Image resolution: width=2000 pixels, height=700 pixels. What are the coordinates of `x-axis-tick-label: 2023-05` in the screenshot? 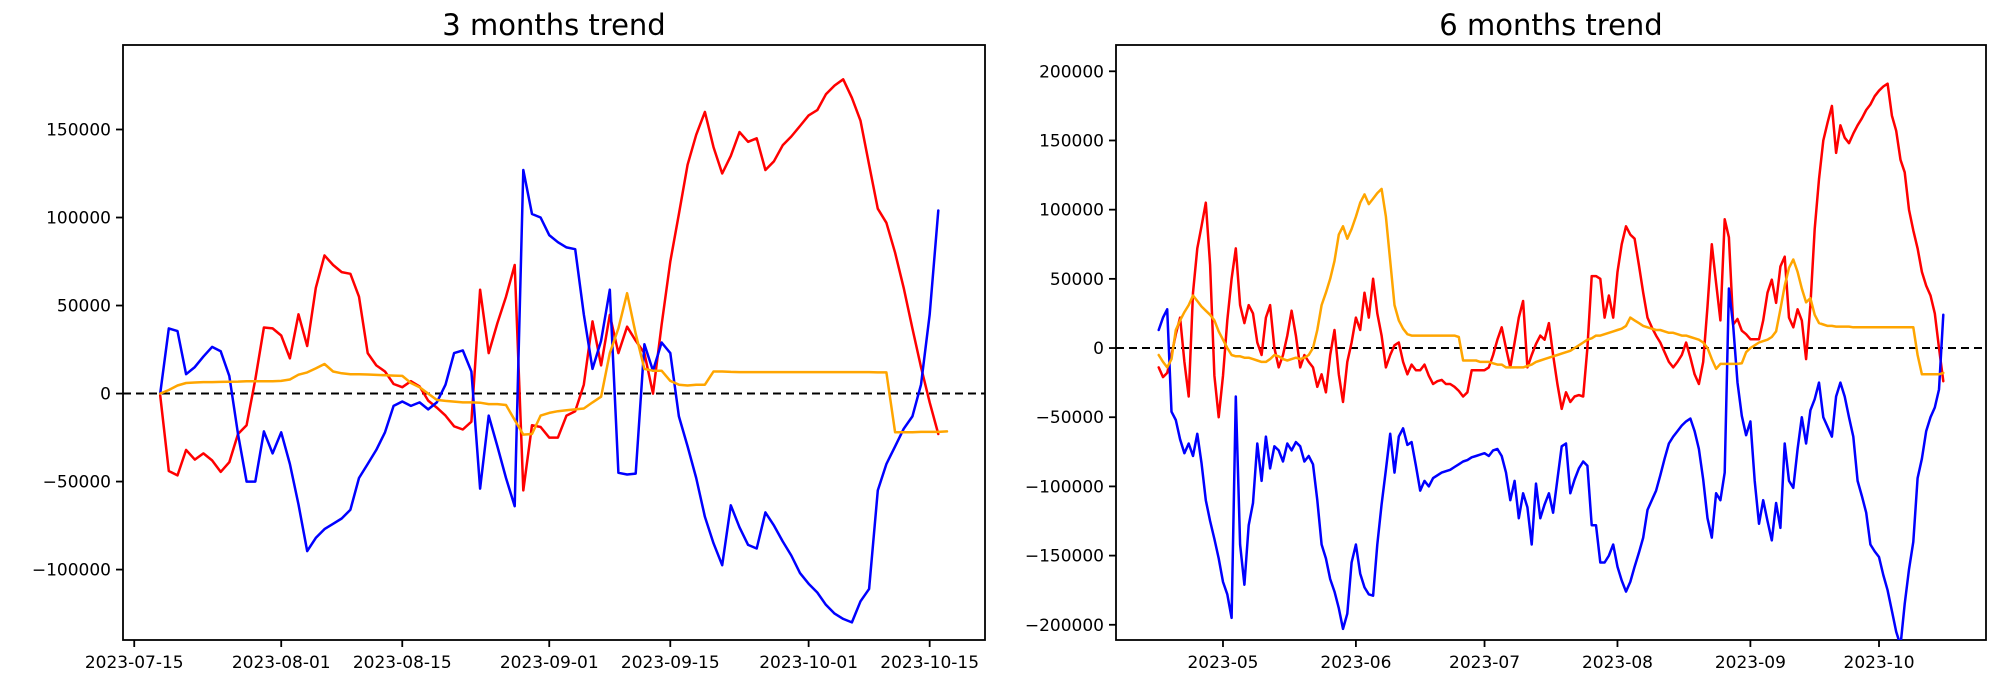 It's located at (1222, 663).